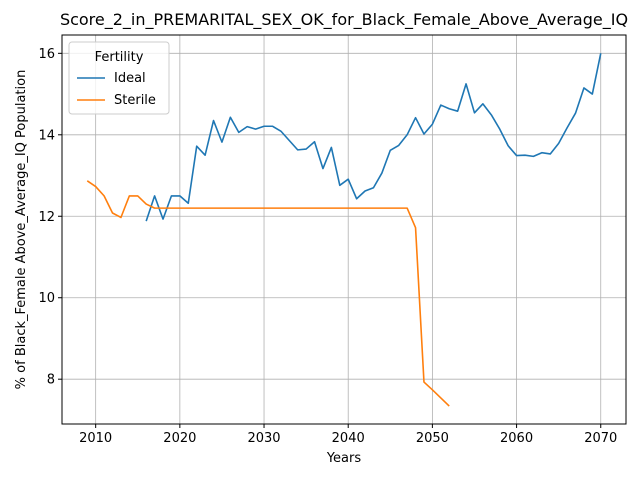  What do you see at coordinates (135, 100) in the screenshot?
I see `legend-label-sterile: Sterile` at bounding box center [135, 100].